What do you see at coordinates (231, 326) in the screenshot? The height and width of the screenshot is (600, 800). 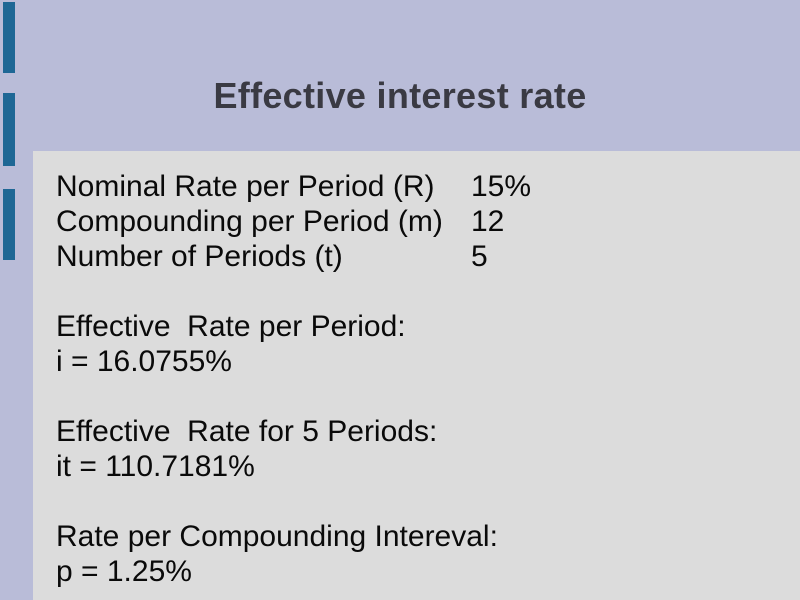 I see `result-heading-rate-per-period: Effective Rate per Period:` at bounding box center [231, 326].